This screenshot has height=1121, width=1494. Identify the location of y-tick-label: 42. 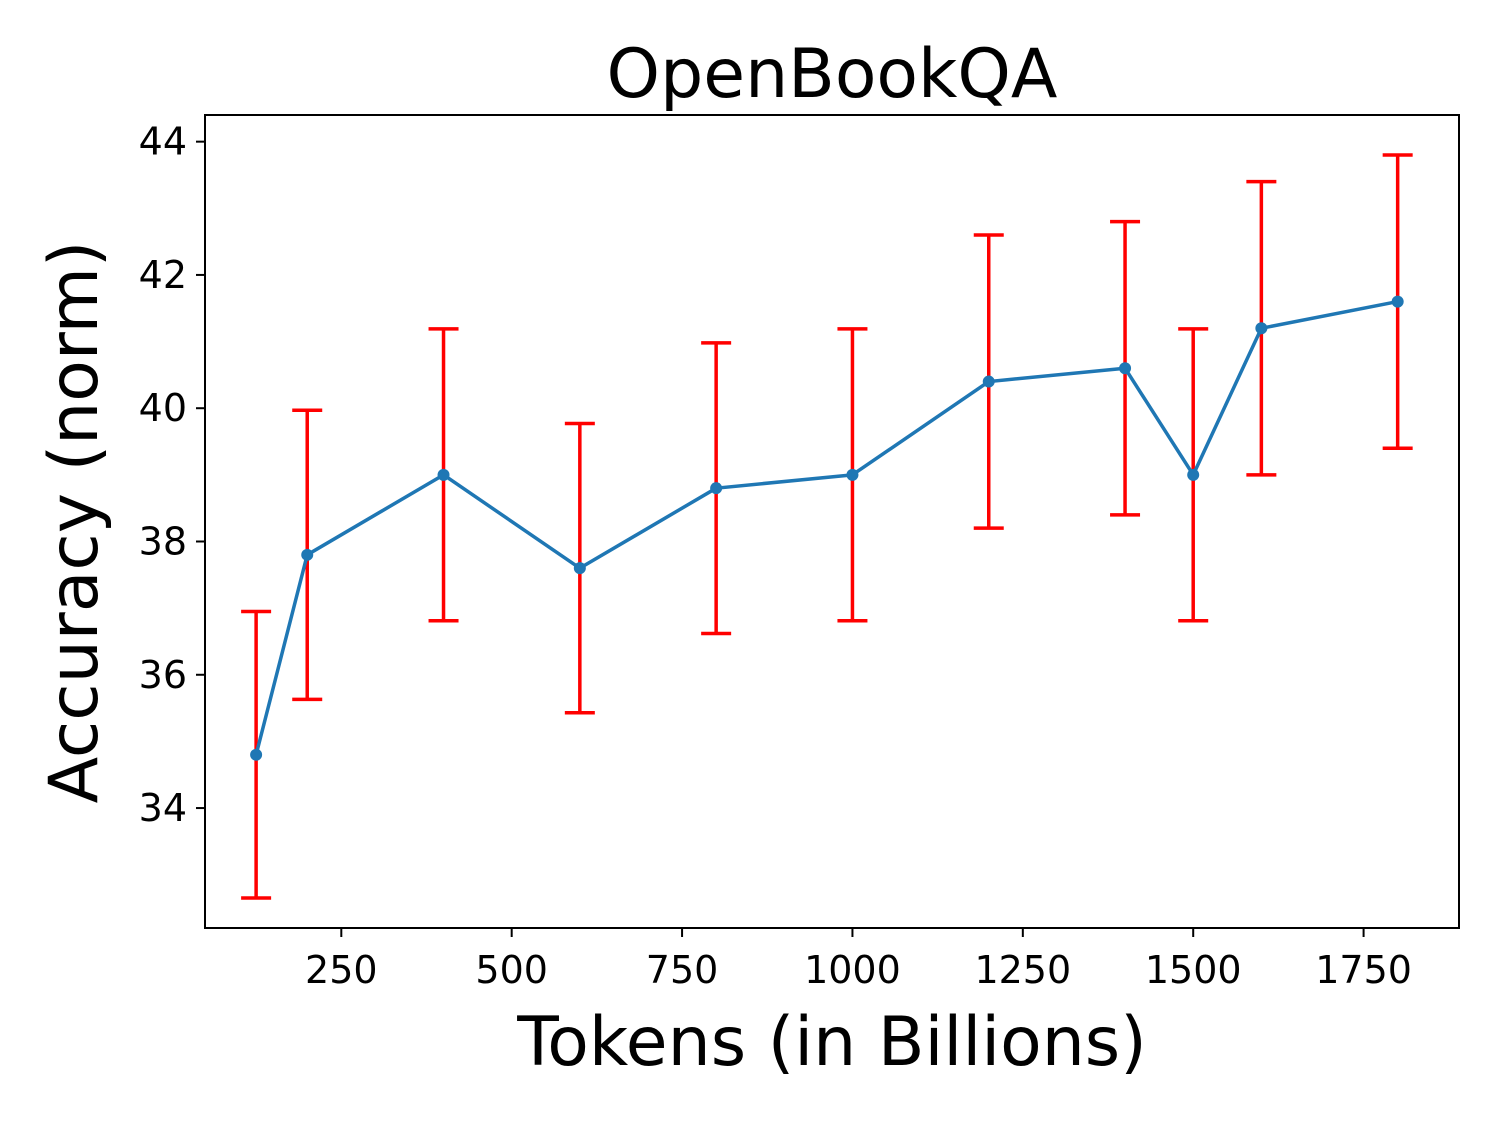
(163, 275).